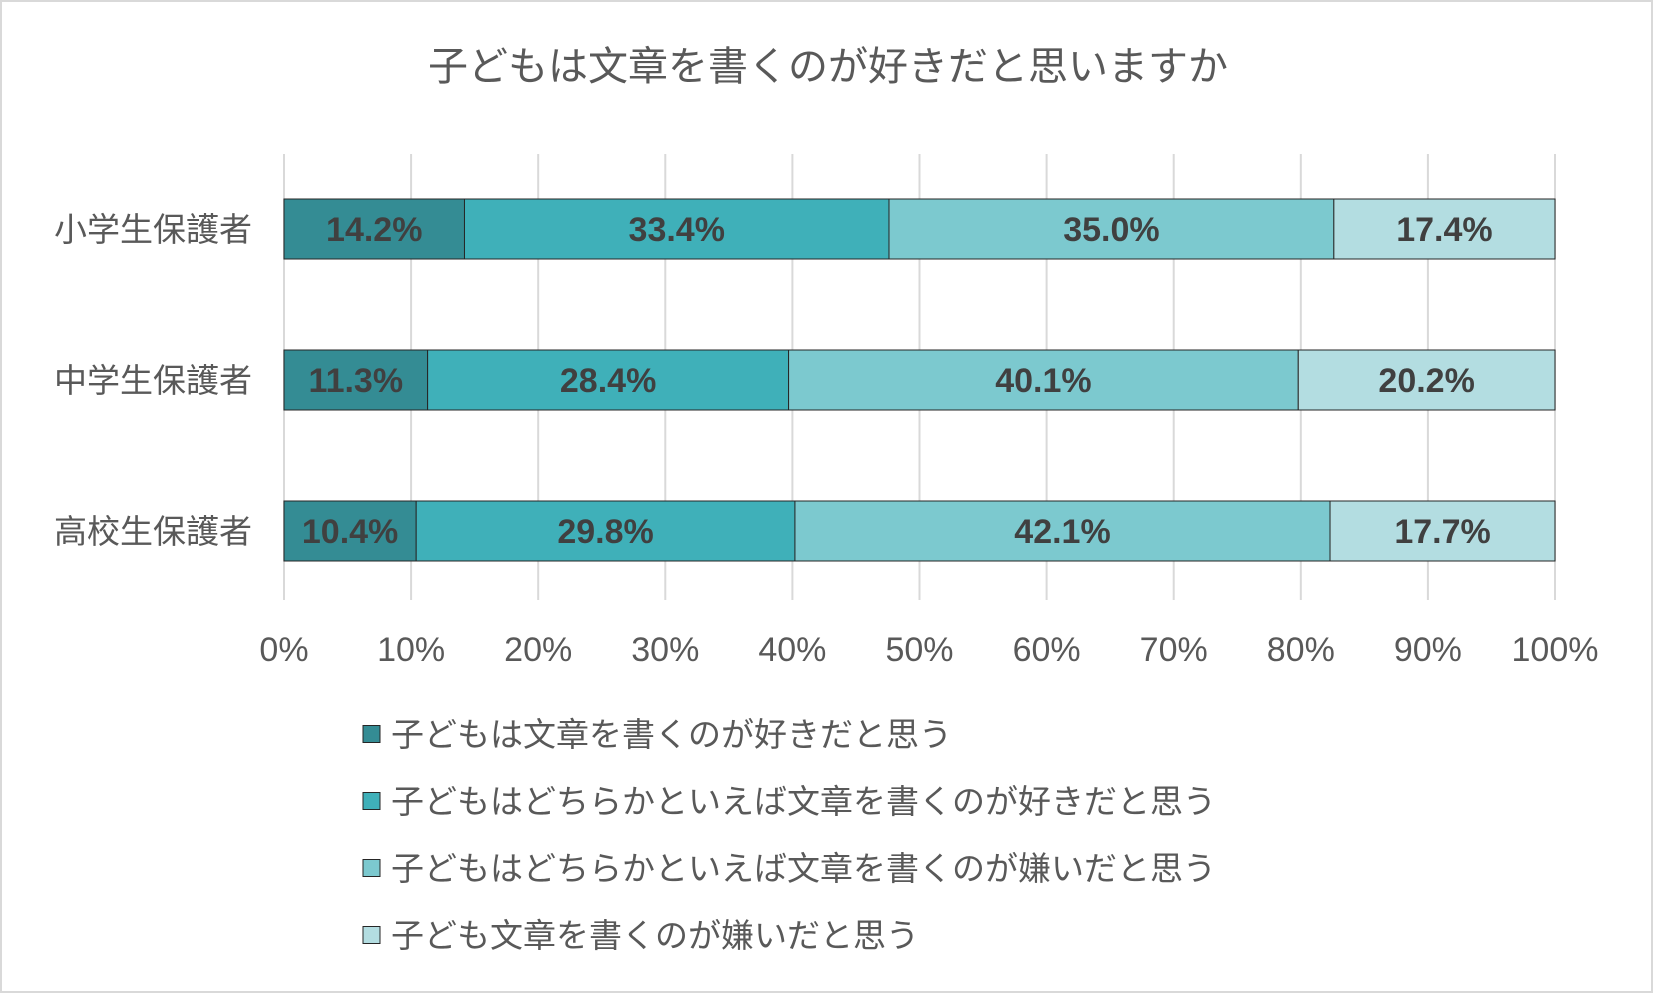 This screenshot has height=993, width=1653. I want to click on data-label-0-0: 14.2%, so click(374, 230).